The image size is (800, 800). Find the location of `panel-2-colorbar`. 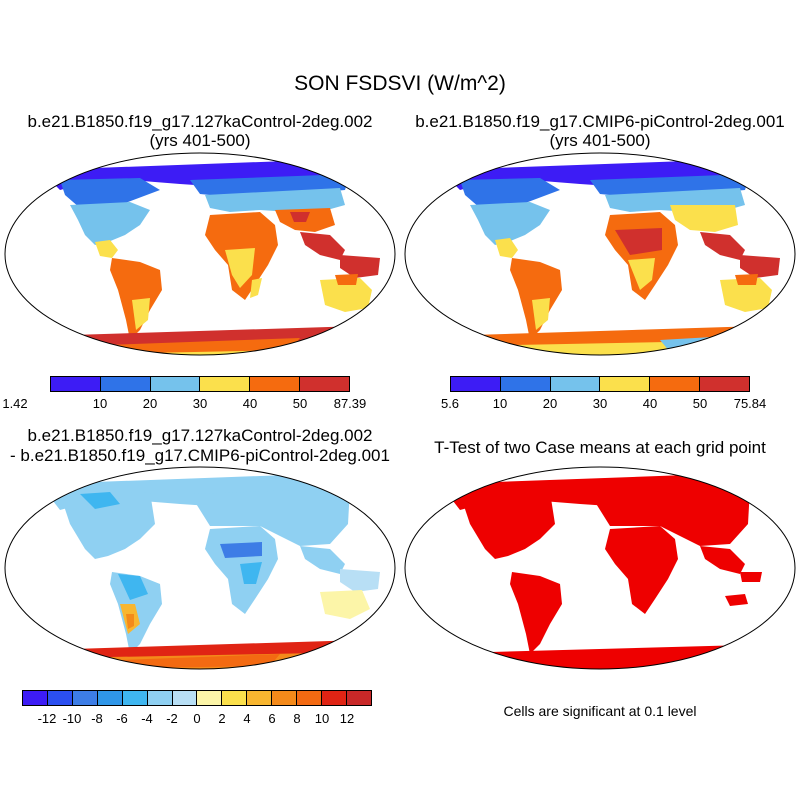

panel-2-colorbar is located at coordinates (600, 384).